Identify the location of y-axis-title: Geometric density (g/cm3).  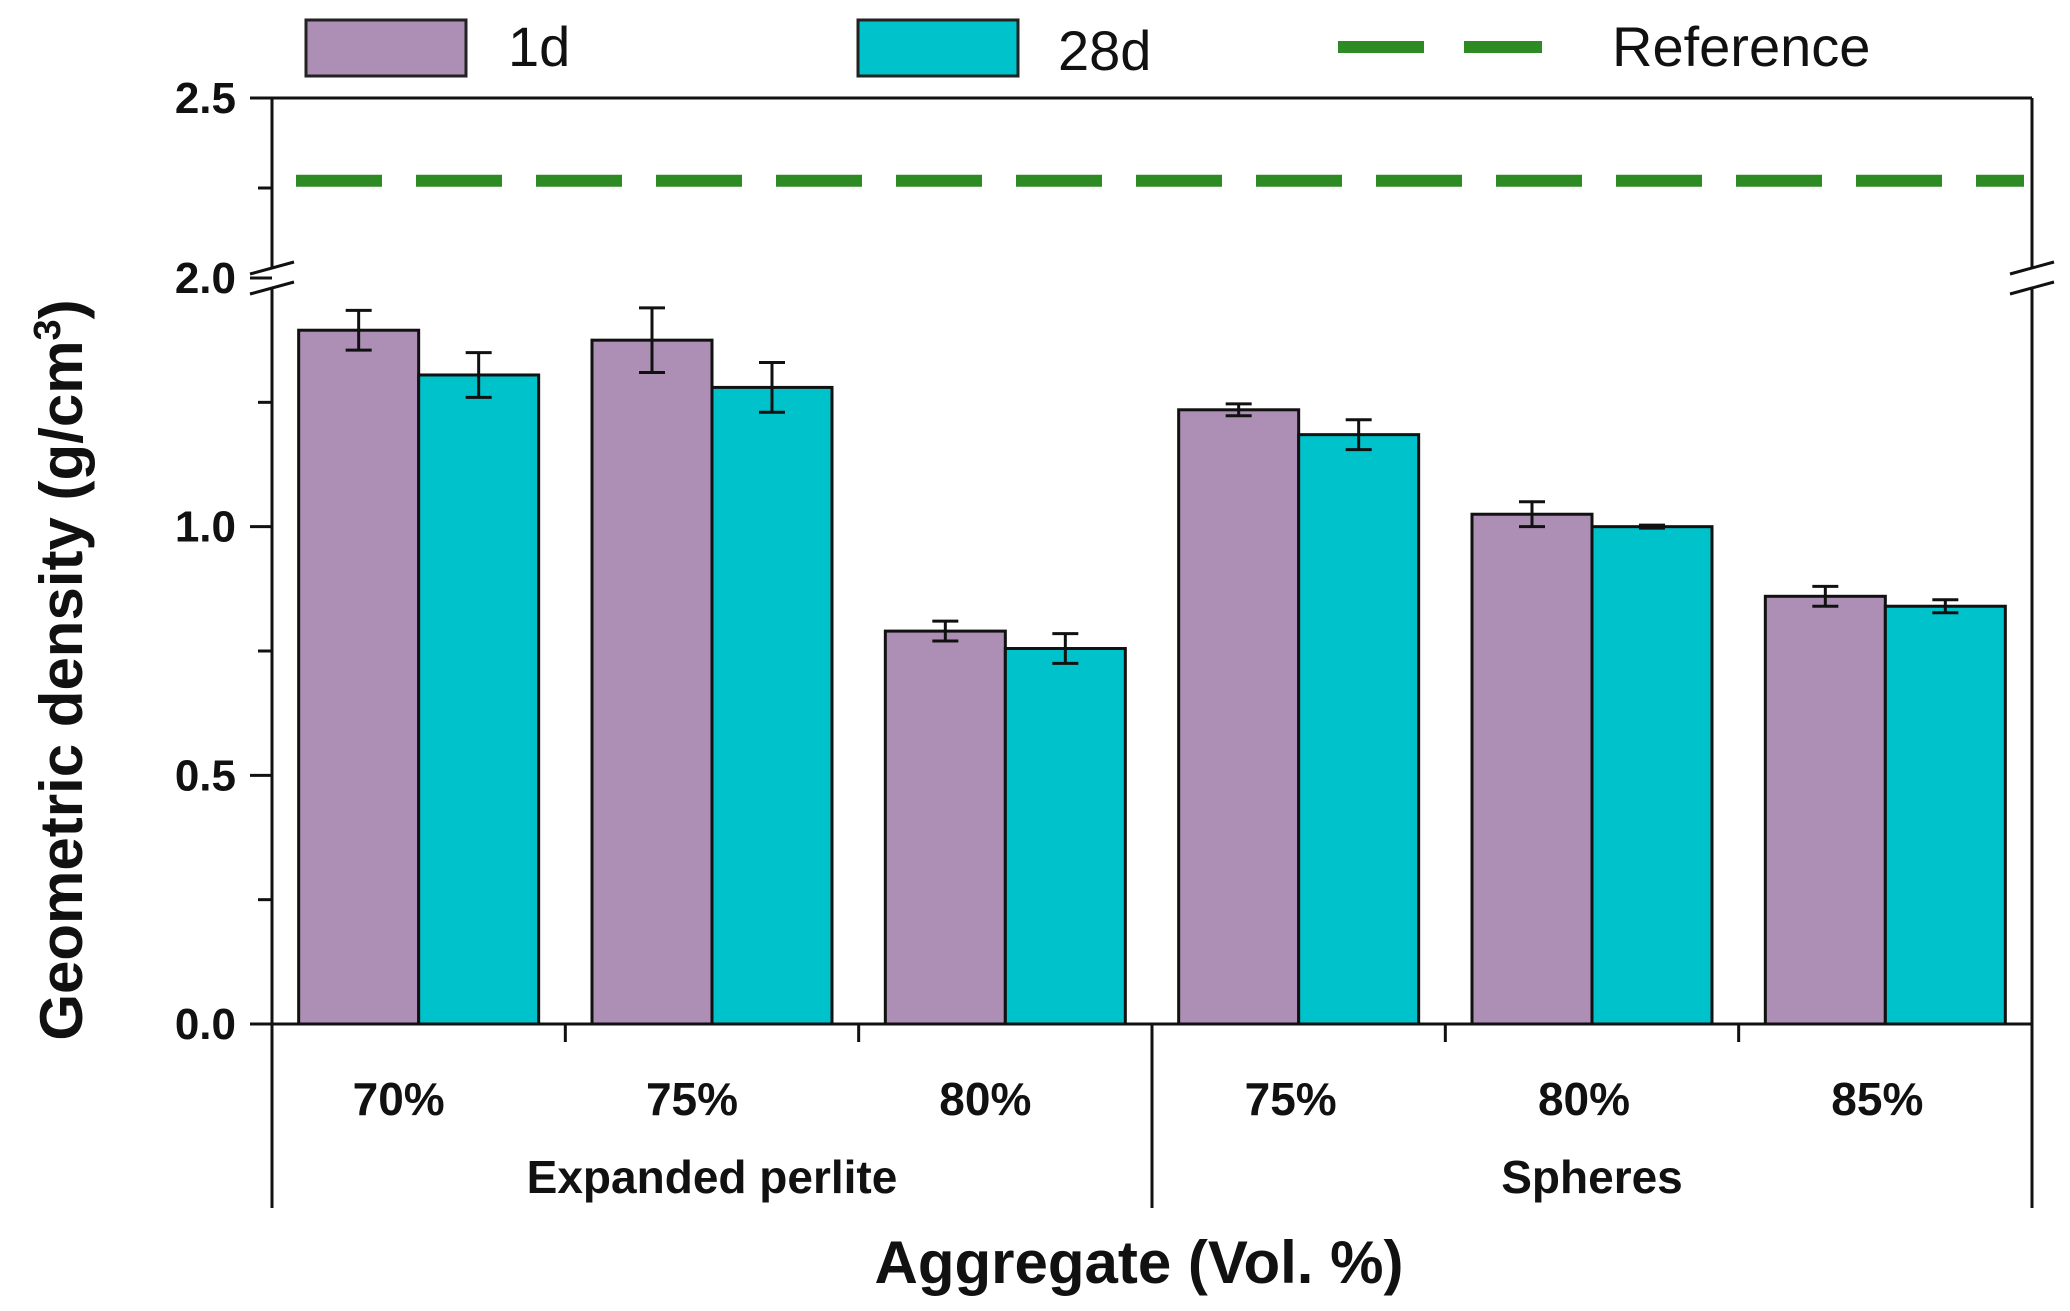
(61, 669).